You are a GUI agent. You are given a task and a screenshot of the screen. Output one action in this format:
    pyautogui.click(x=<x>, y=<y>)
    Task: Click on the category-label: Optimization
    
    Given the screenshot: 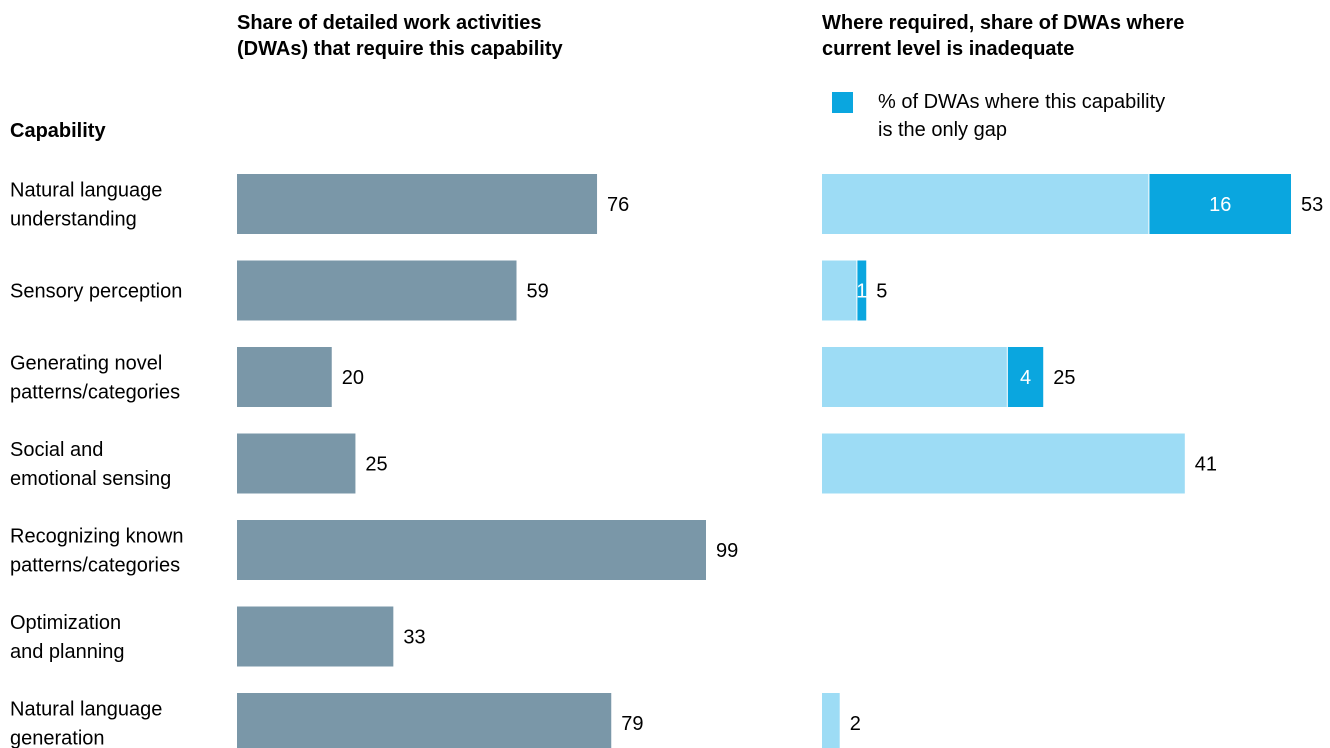 What is the action you would take?
    pyautogui.click(x=65, y=623)
    